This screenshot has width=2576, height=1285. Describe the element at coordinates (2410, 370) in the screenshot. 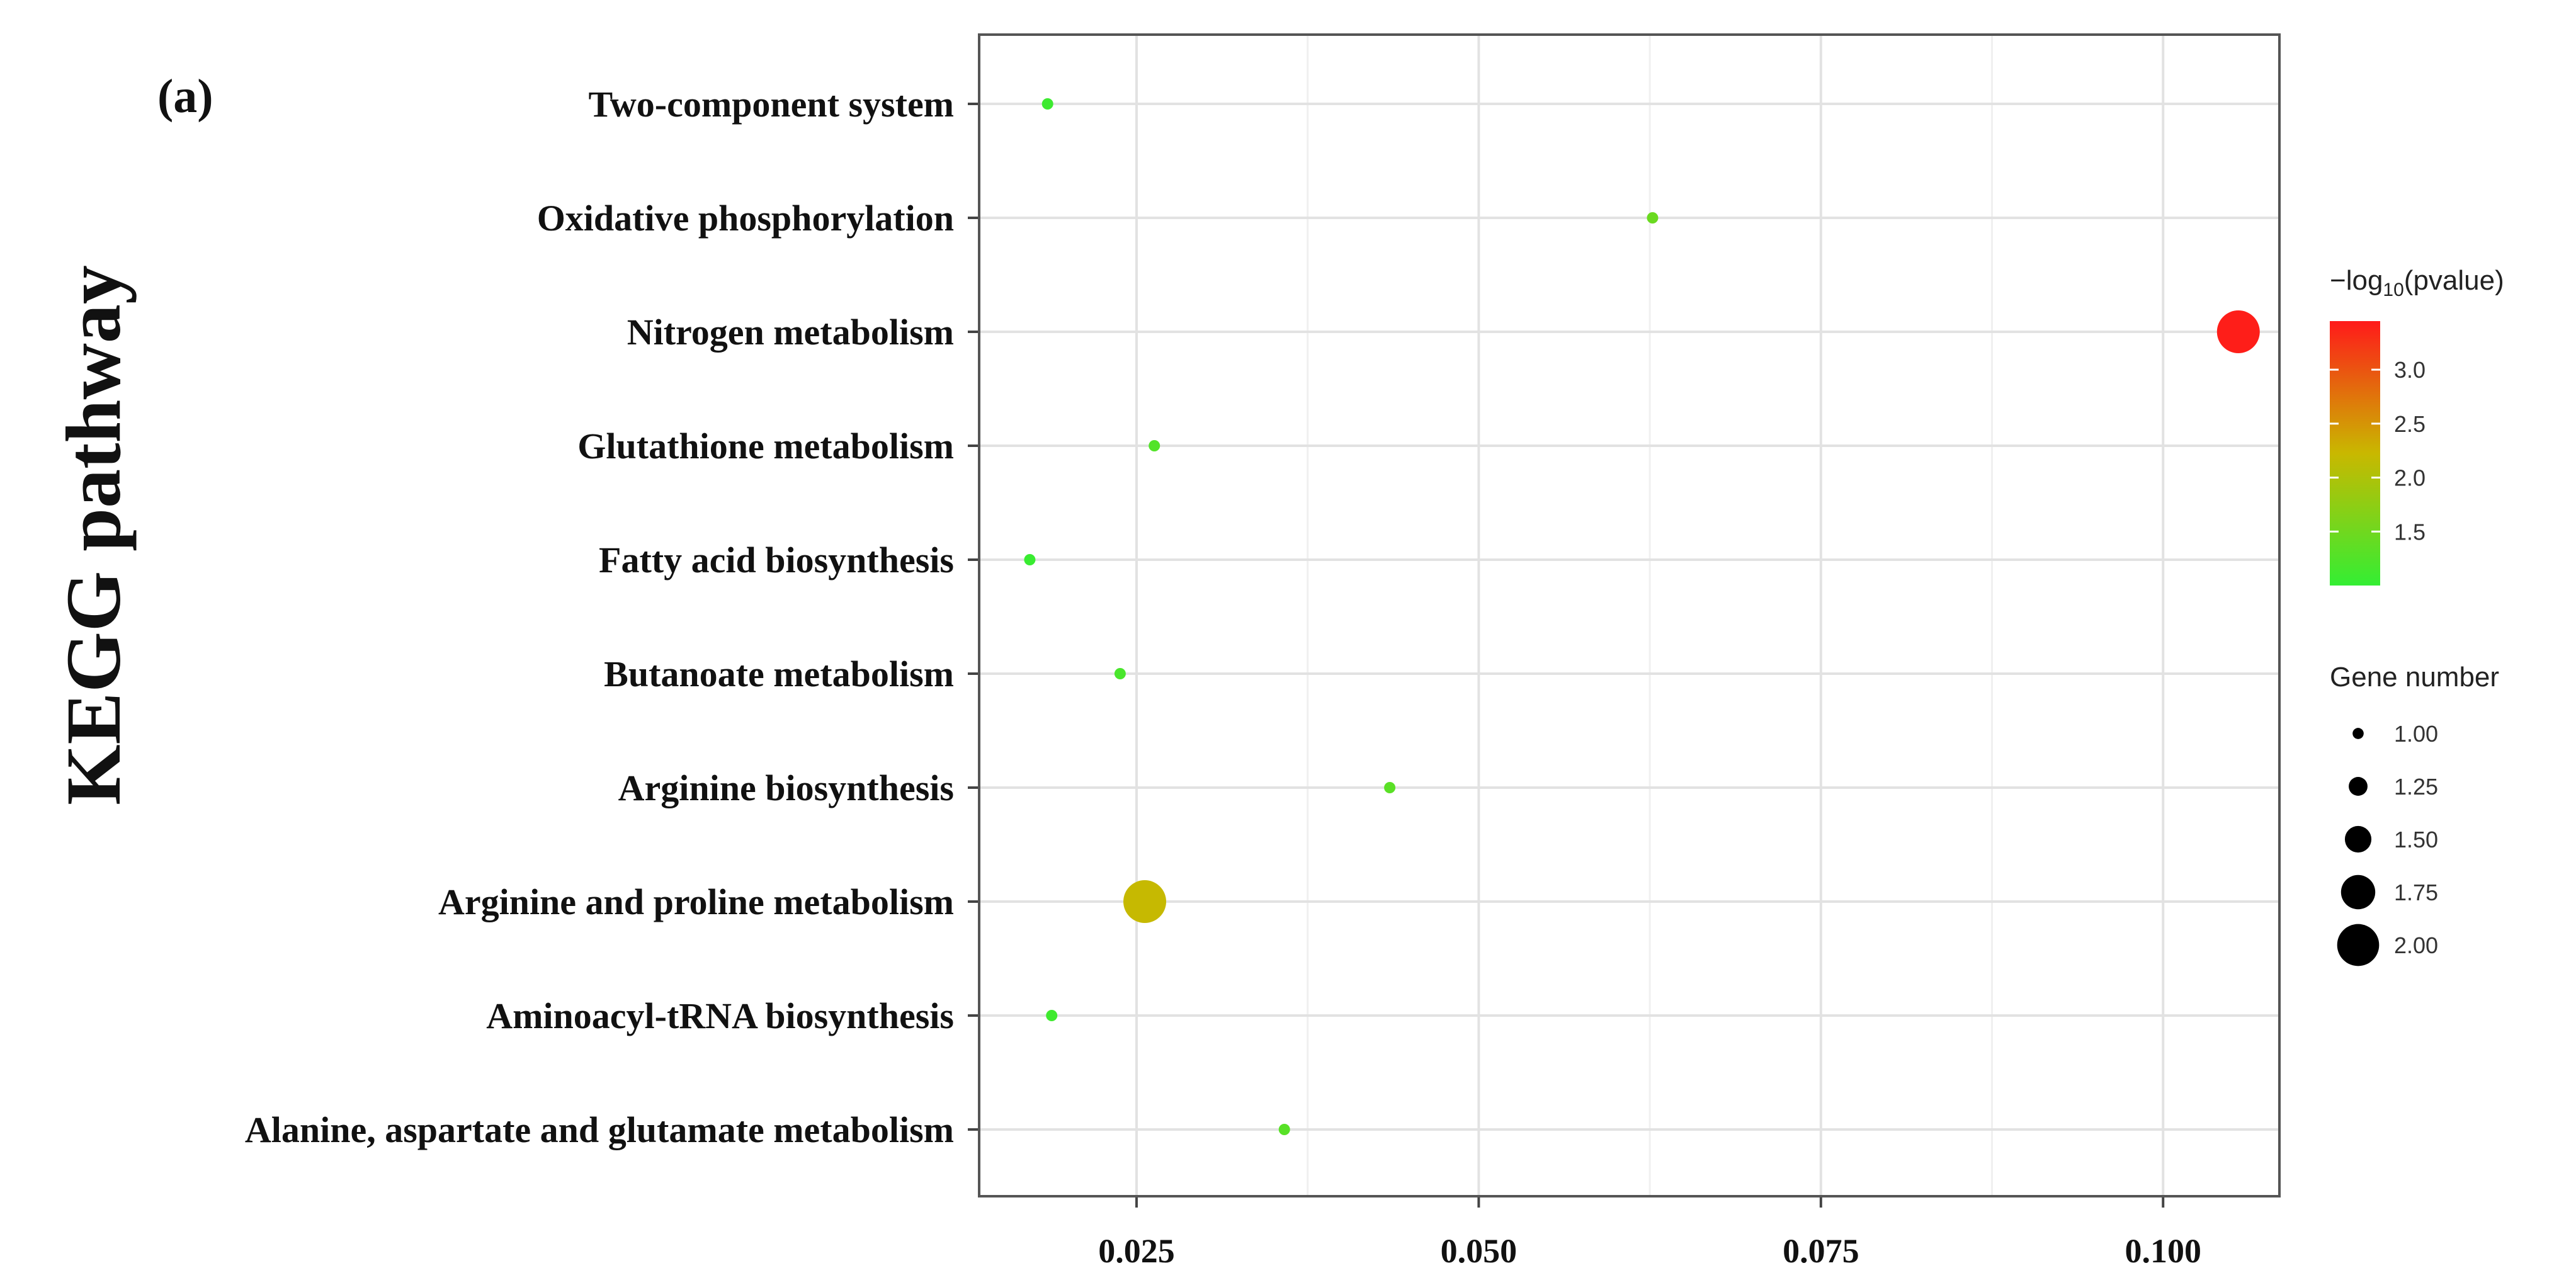

I see `color-legend-label: 3.0` at that location.